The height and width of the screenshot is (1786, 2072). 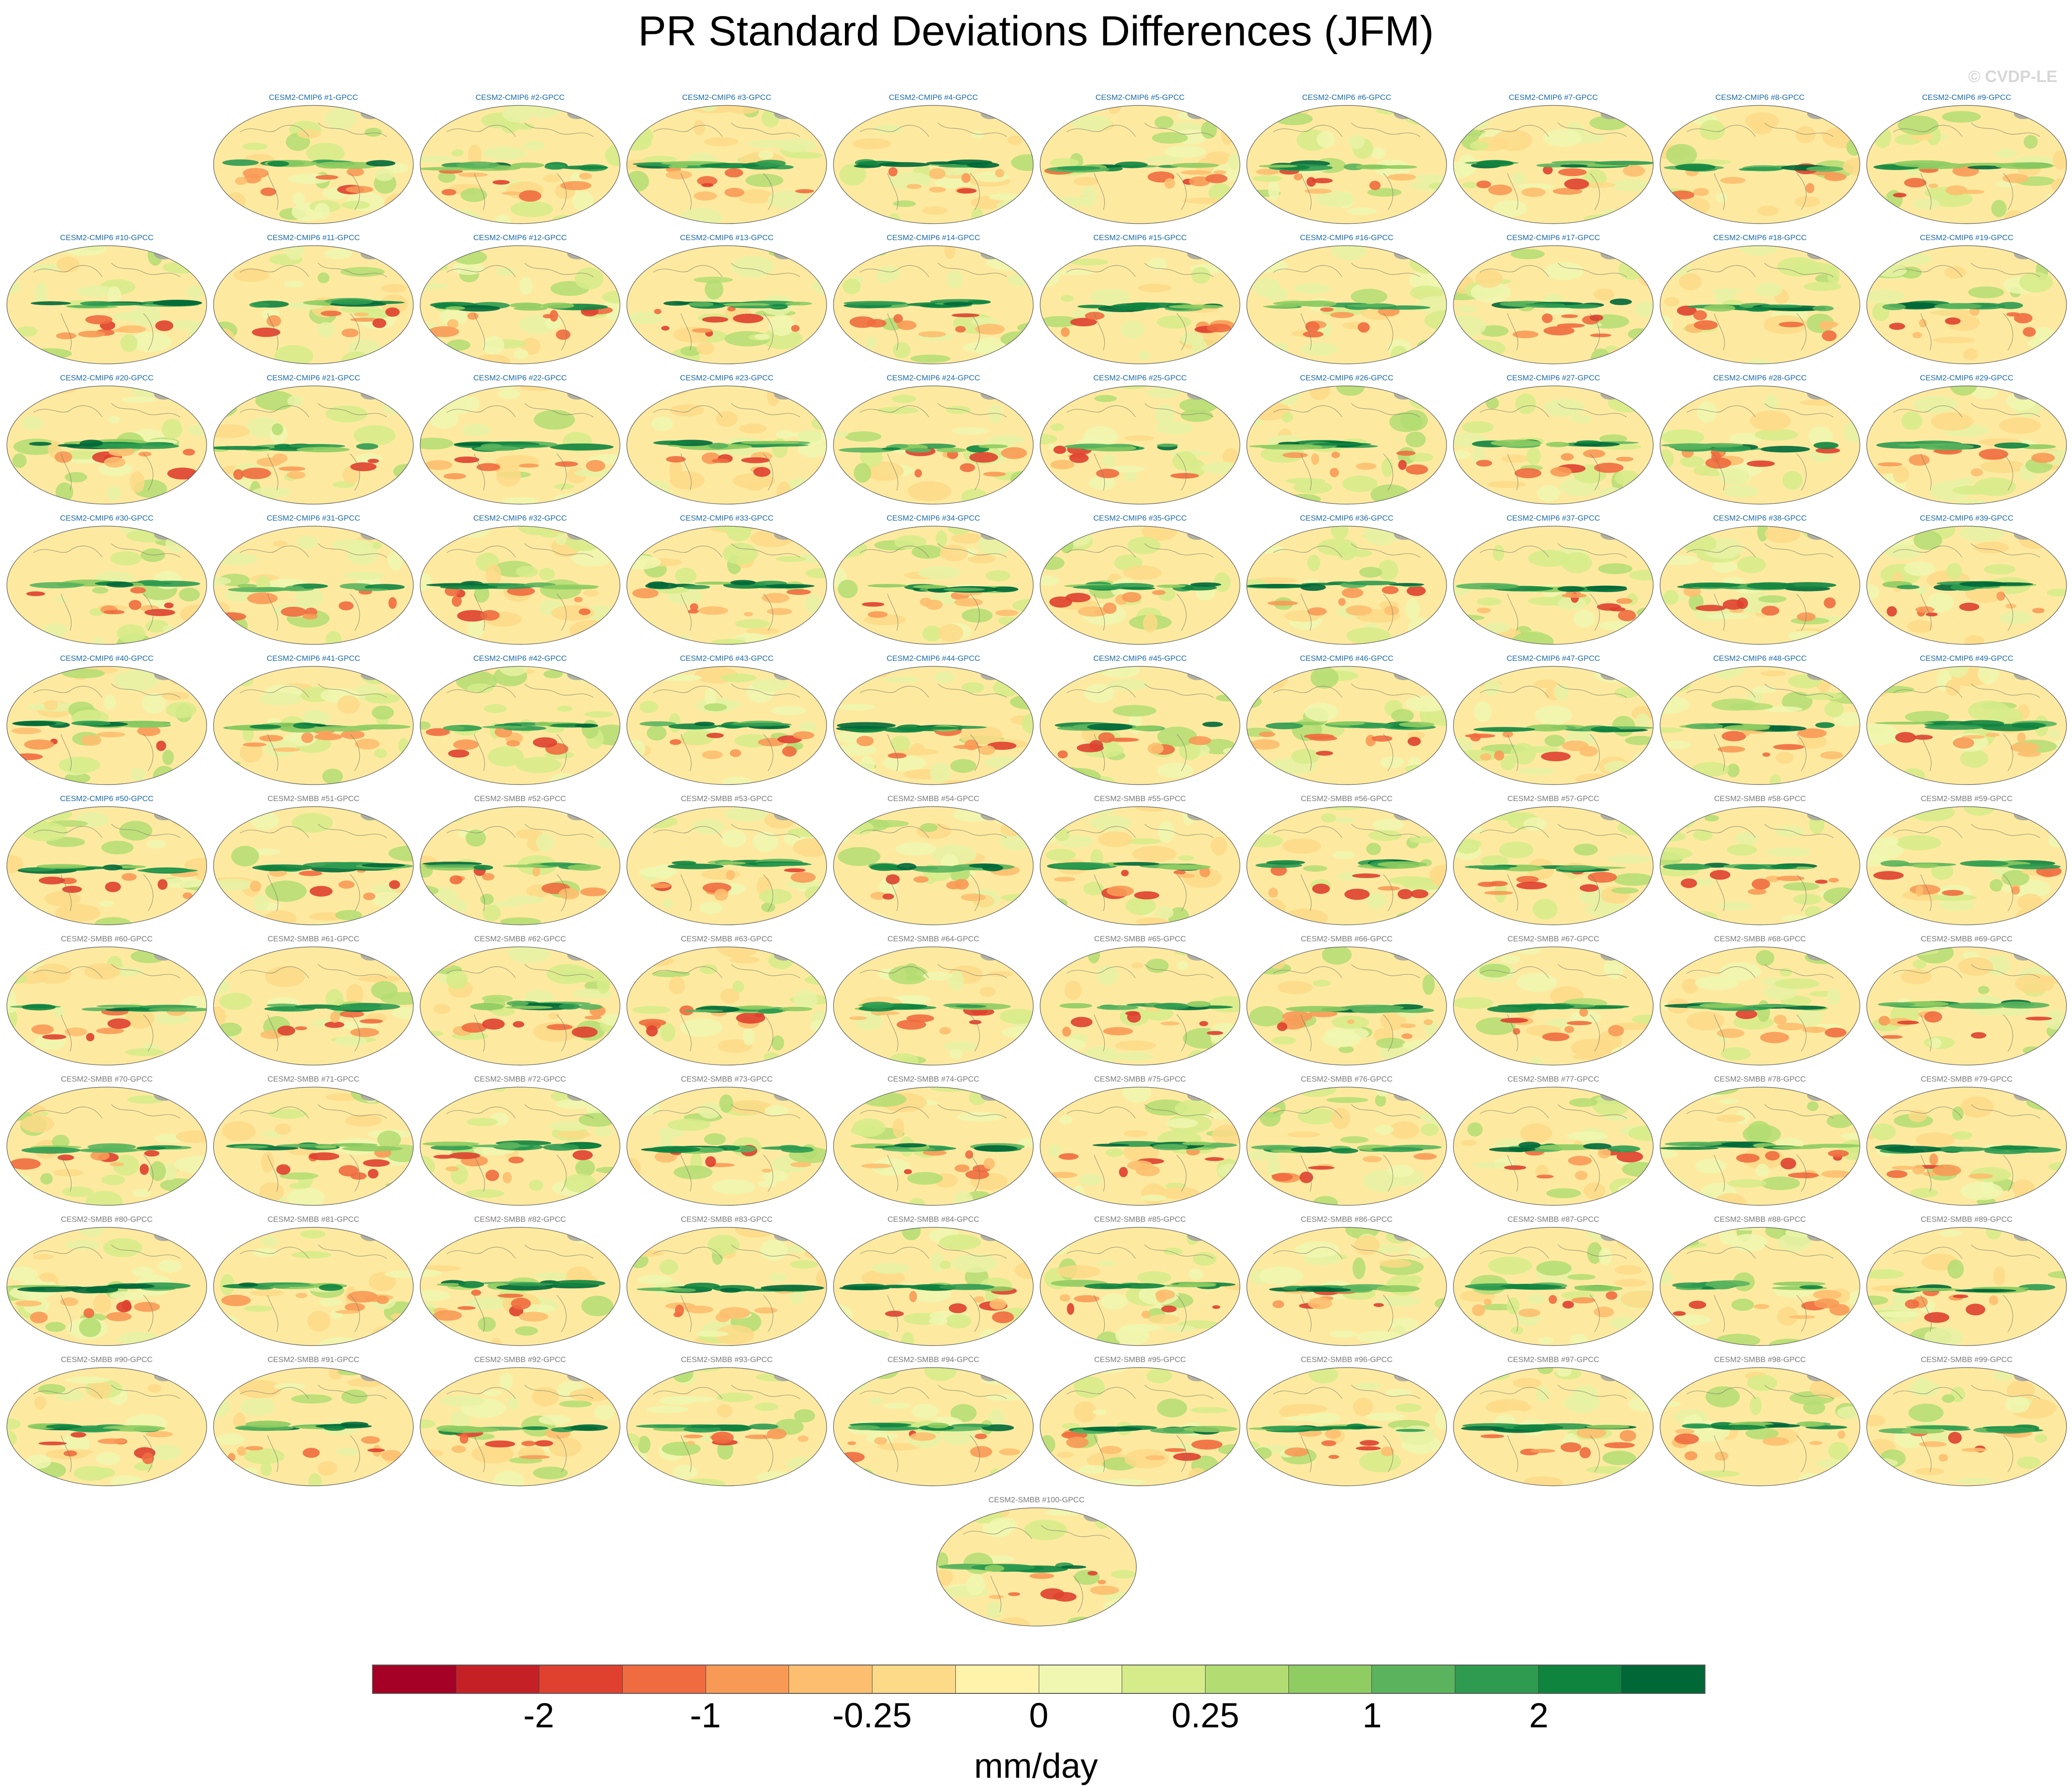 I want to click on map-panel: CESM2-CMIP6 #29-GPCC, so click(x=1966, y=441).